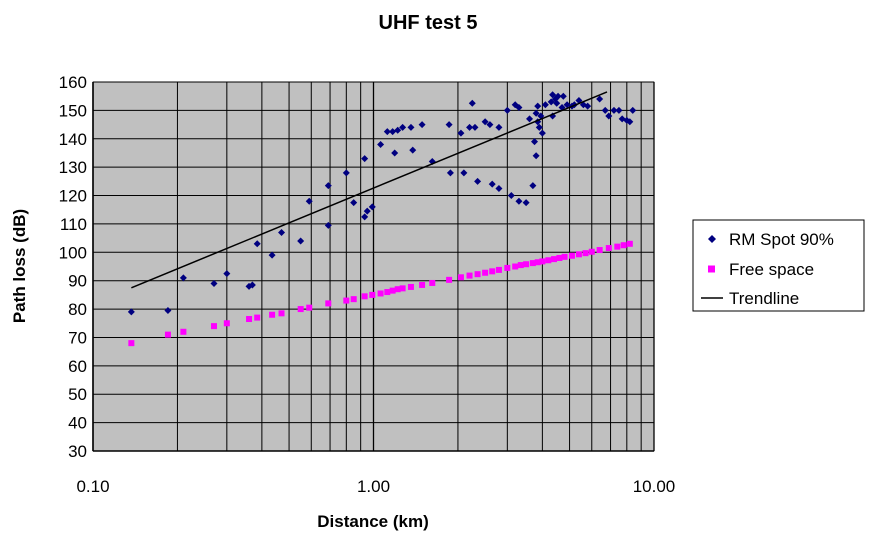 The width and height of the screenshot is (875, 542). Describe the element at coordinates (77, 423) in the screenshot. I see `y-tick-label: 40` at that location.